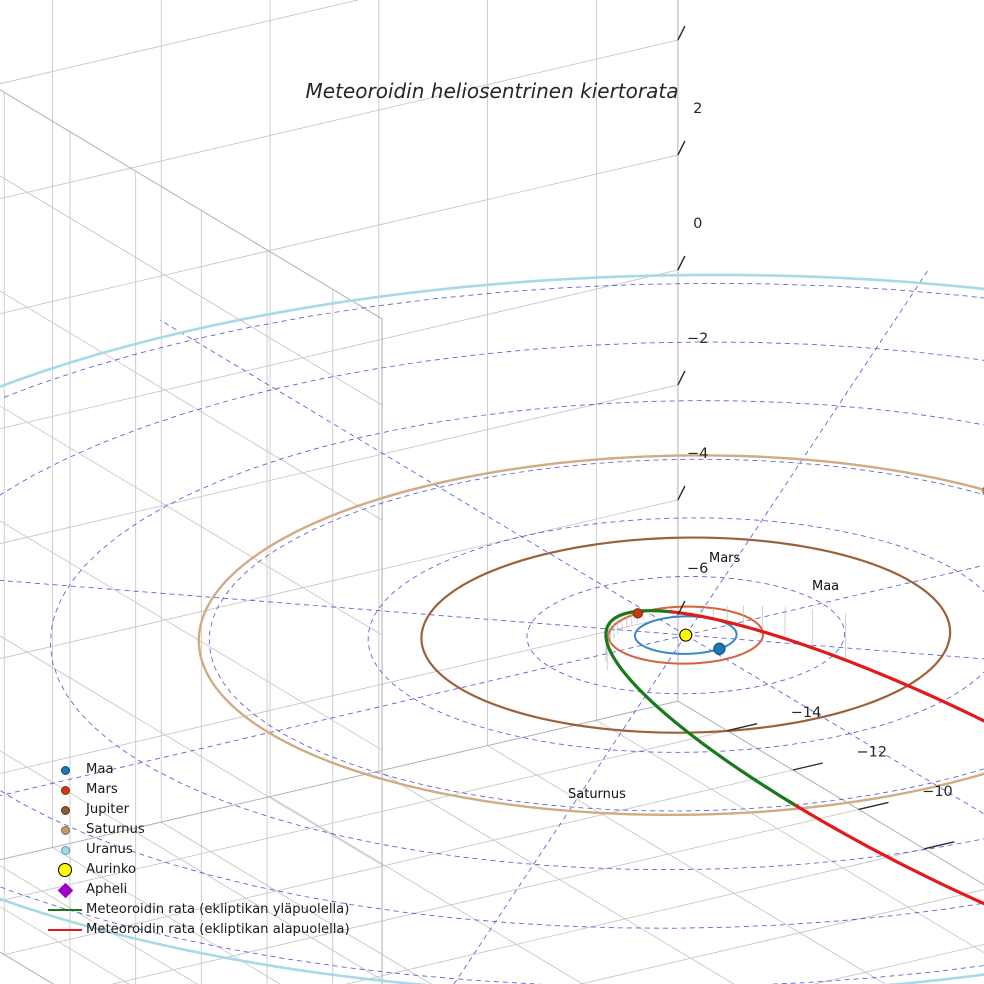  Describe the element at coordinates (597, 794) in the screenshot. I see `label-saturn: Saturnus` at that location.